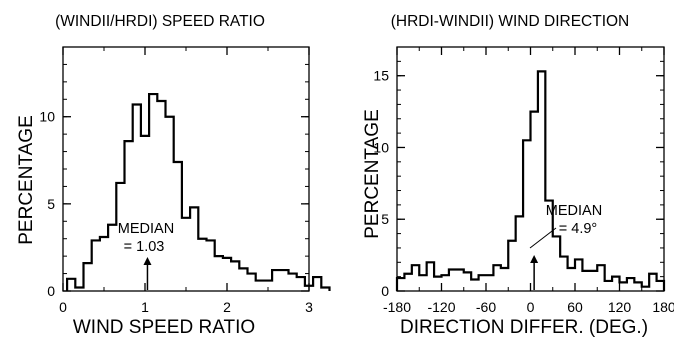 The image size is (674, 338). Describe the element at coordinates (381, 76) in the screenshot. I see `direction-y-tick-label: 15` at that location.